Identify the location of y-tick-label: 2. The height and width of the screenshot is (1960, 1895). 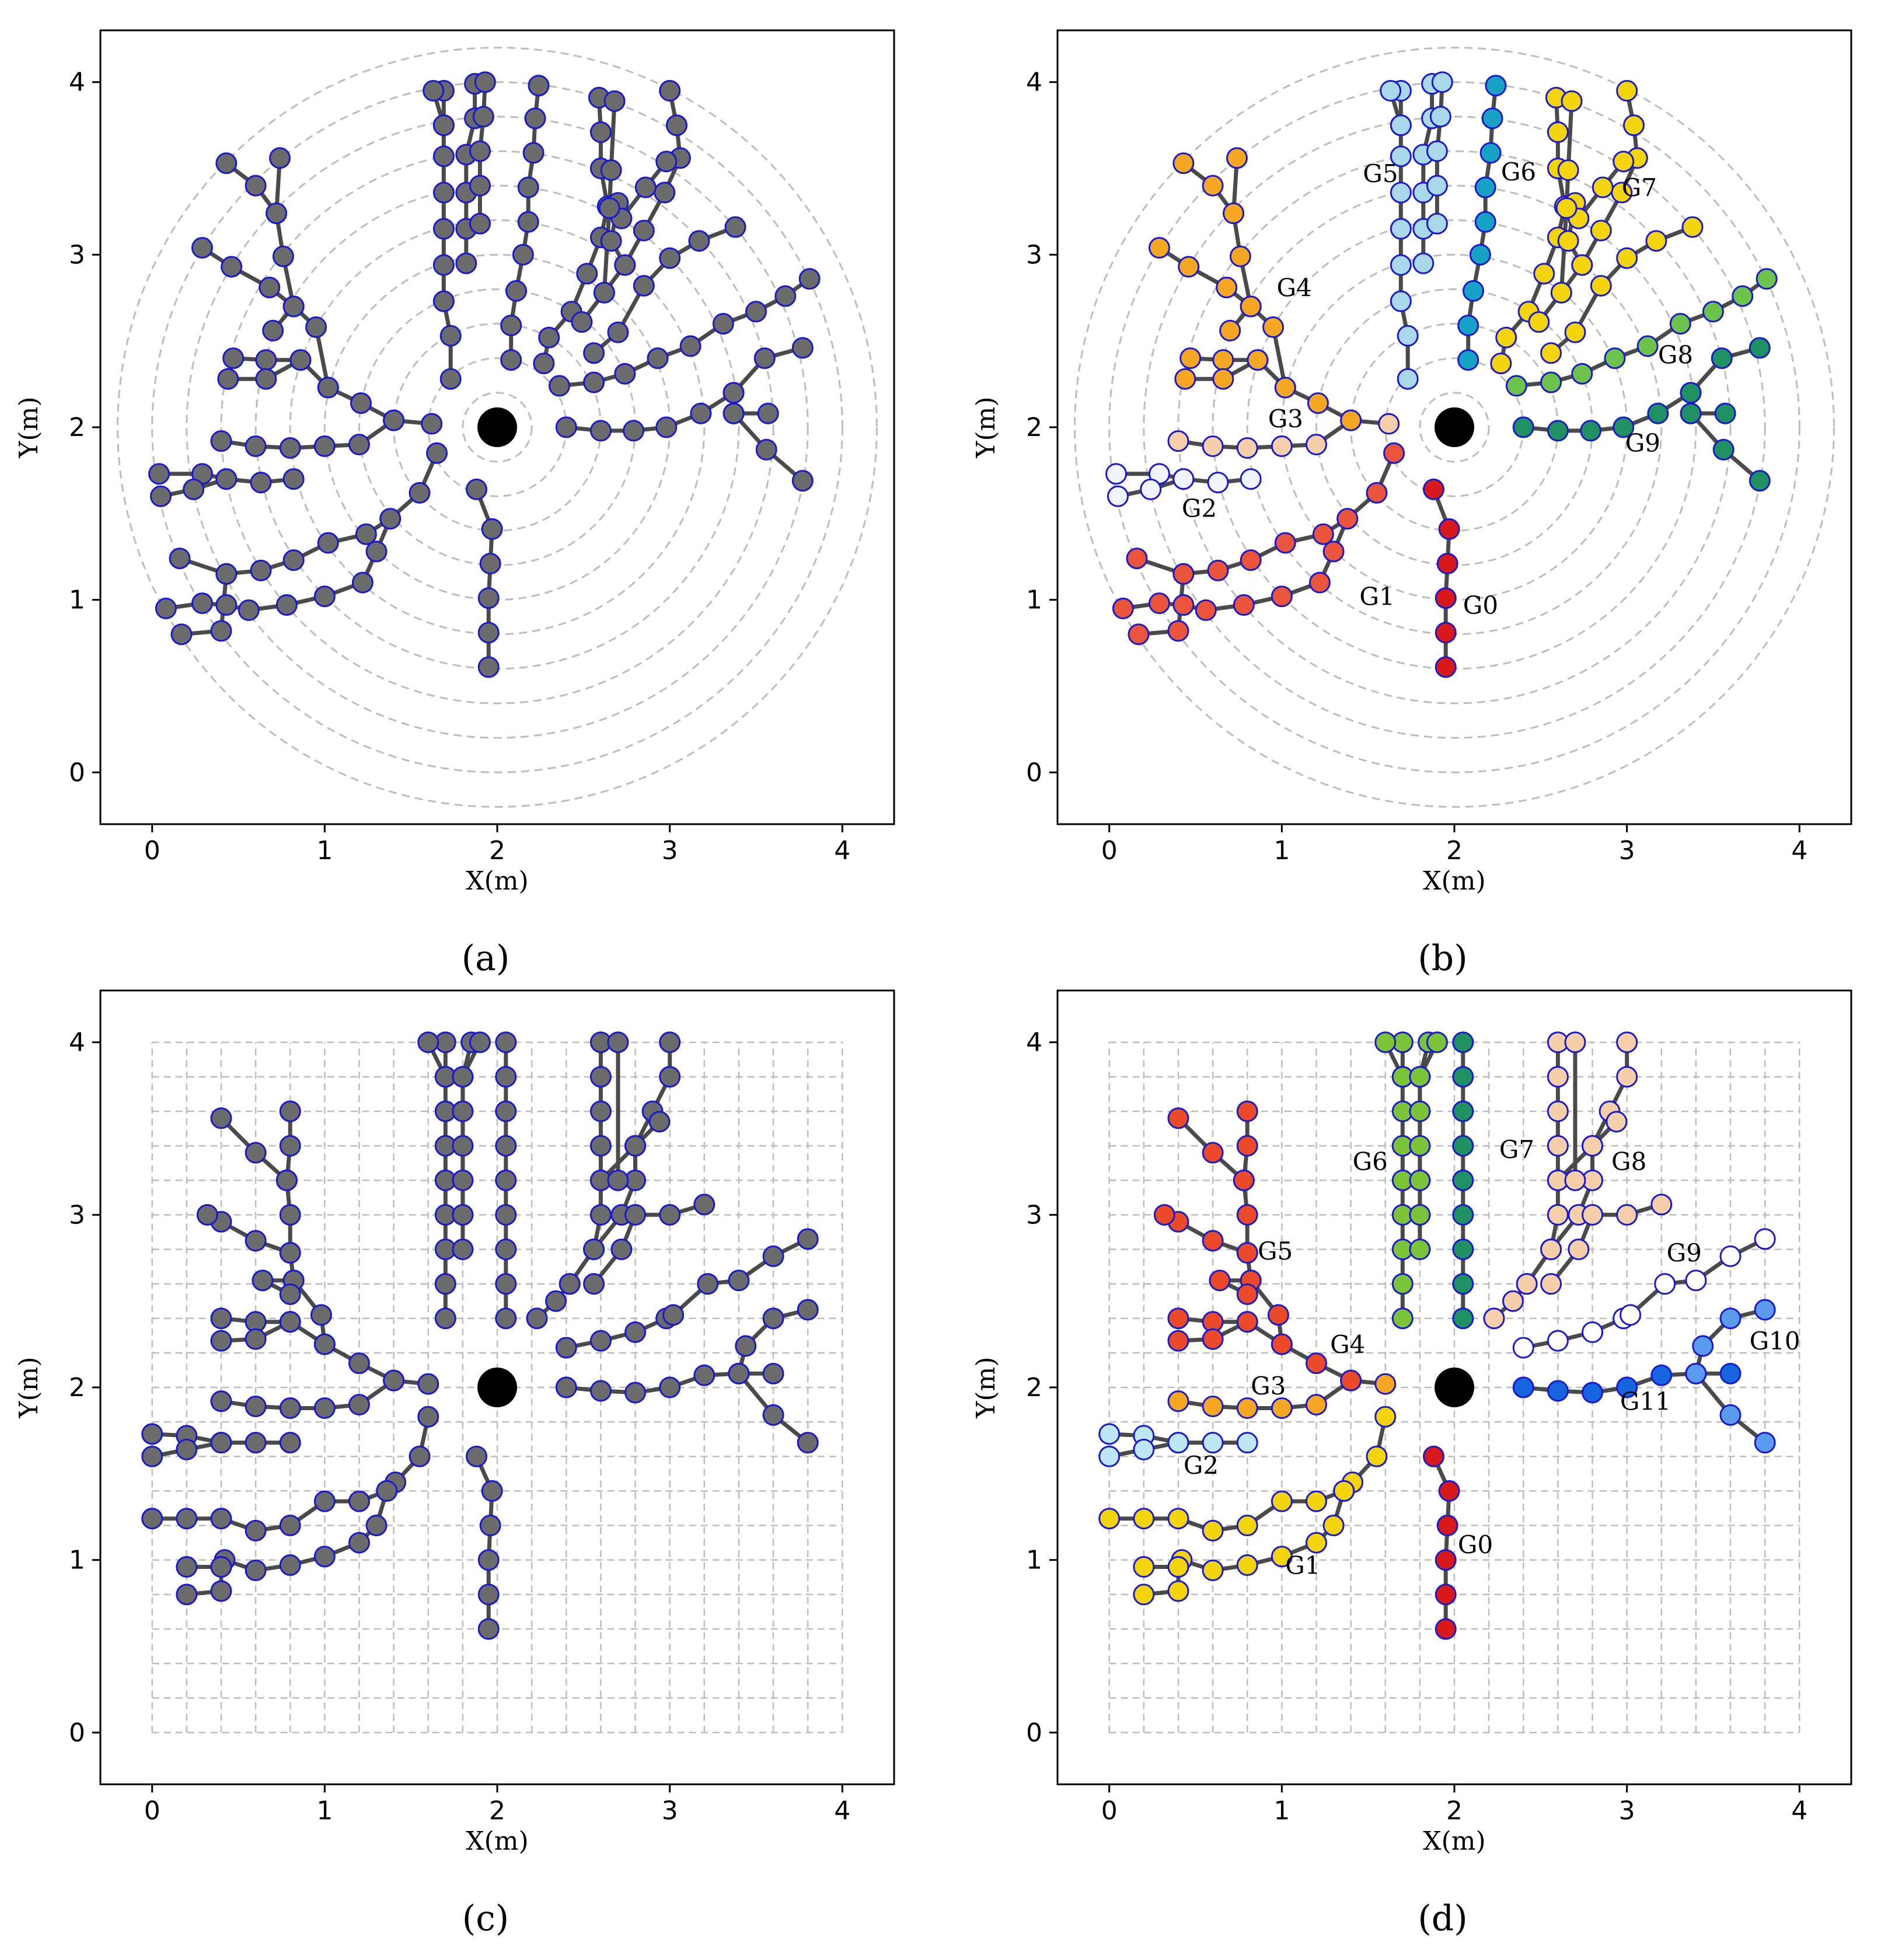
(1034, 427).